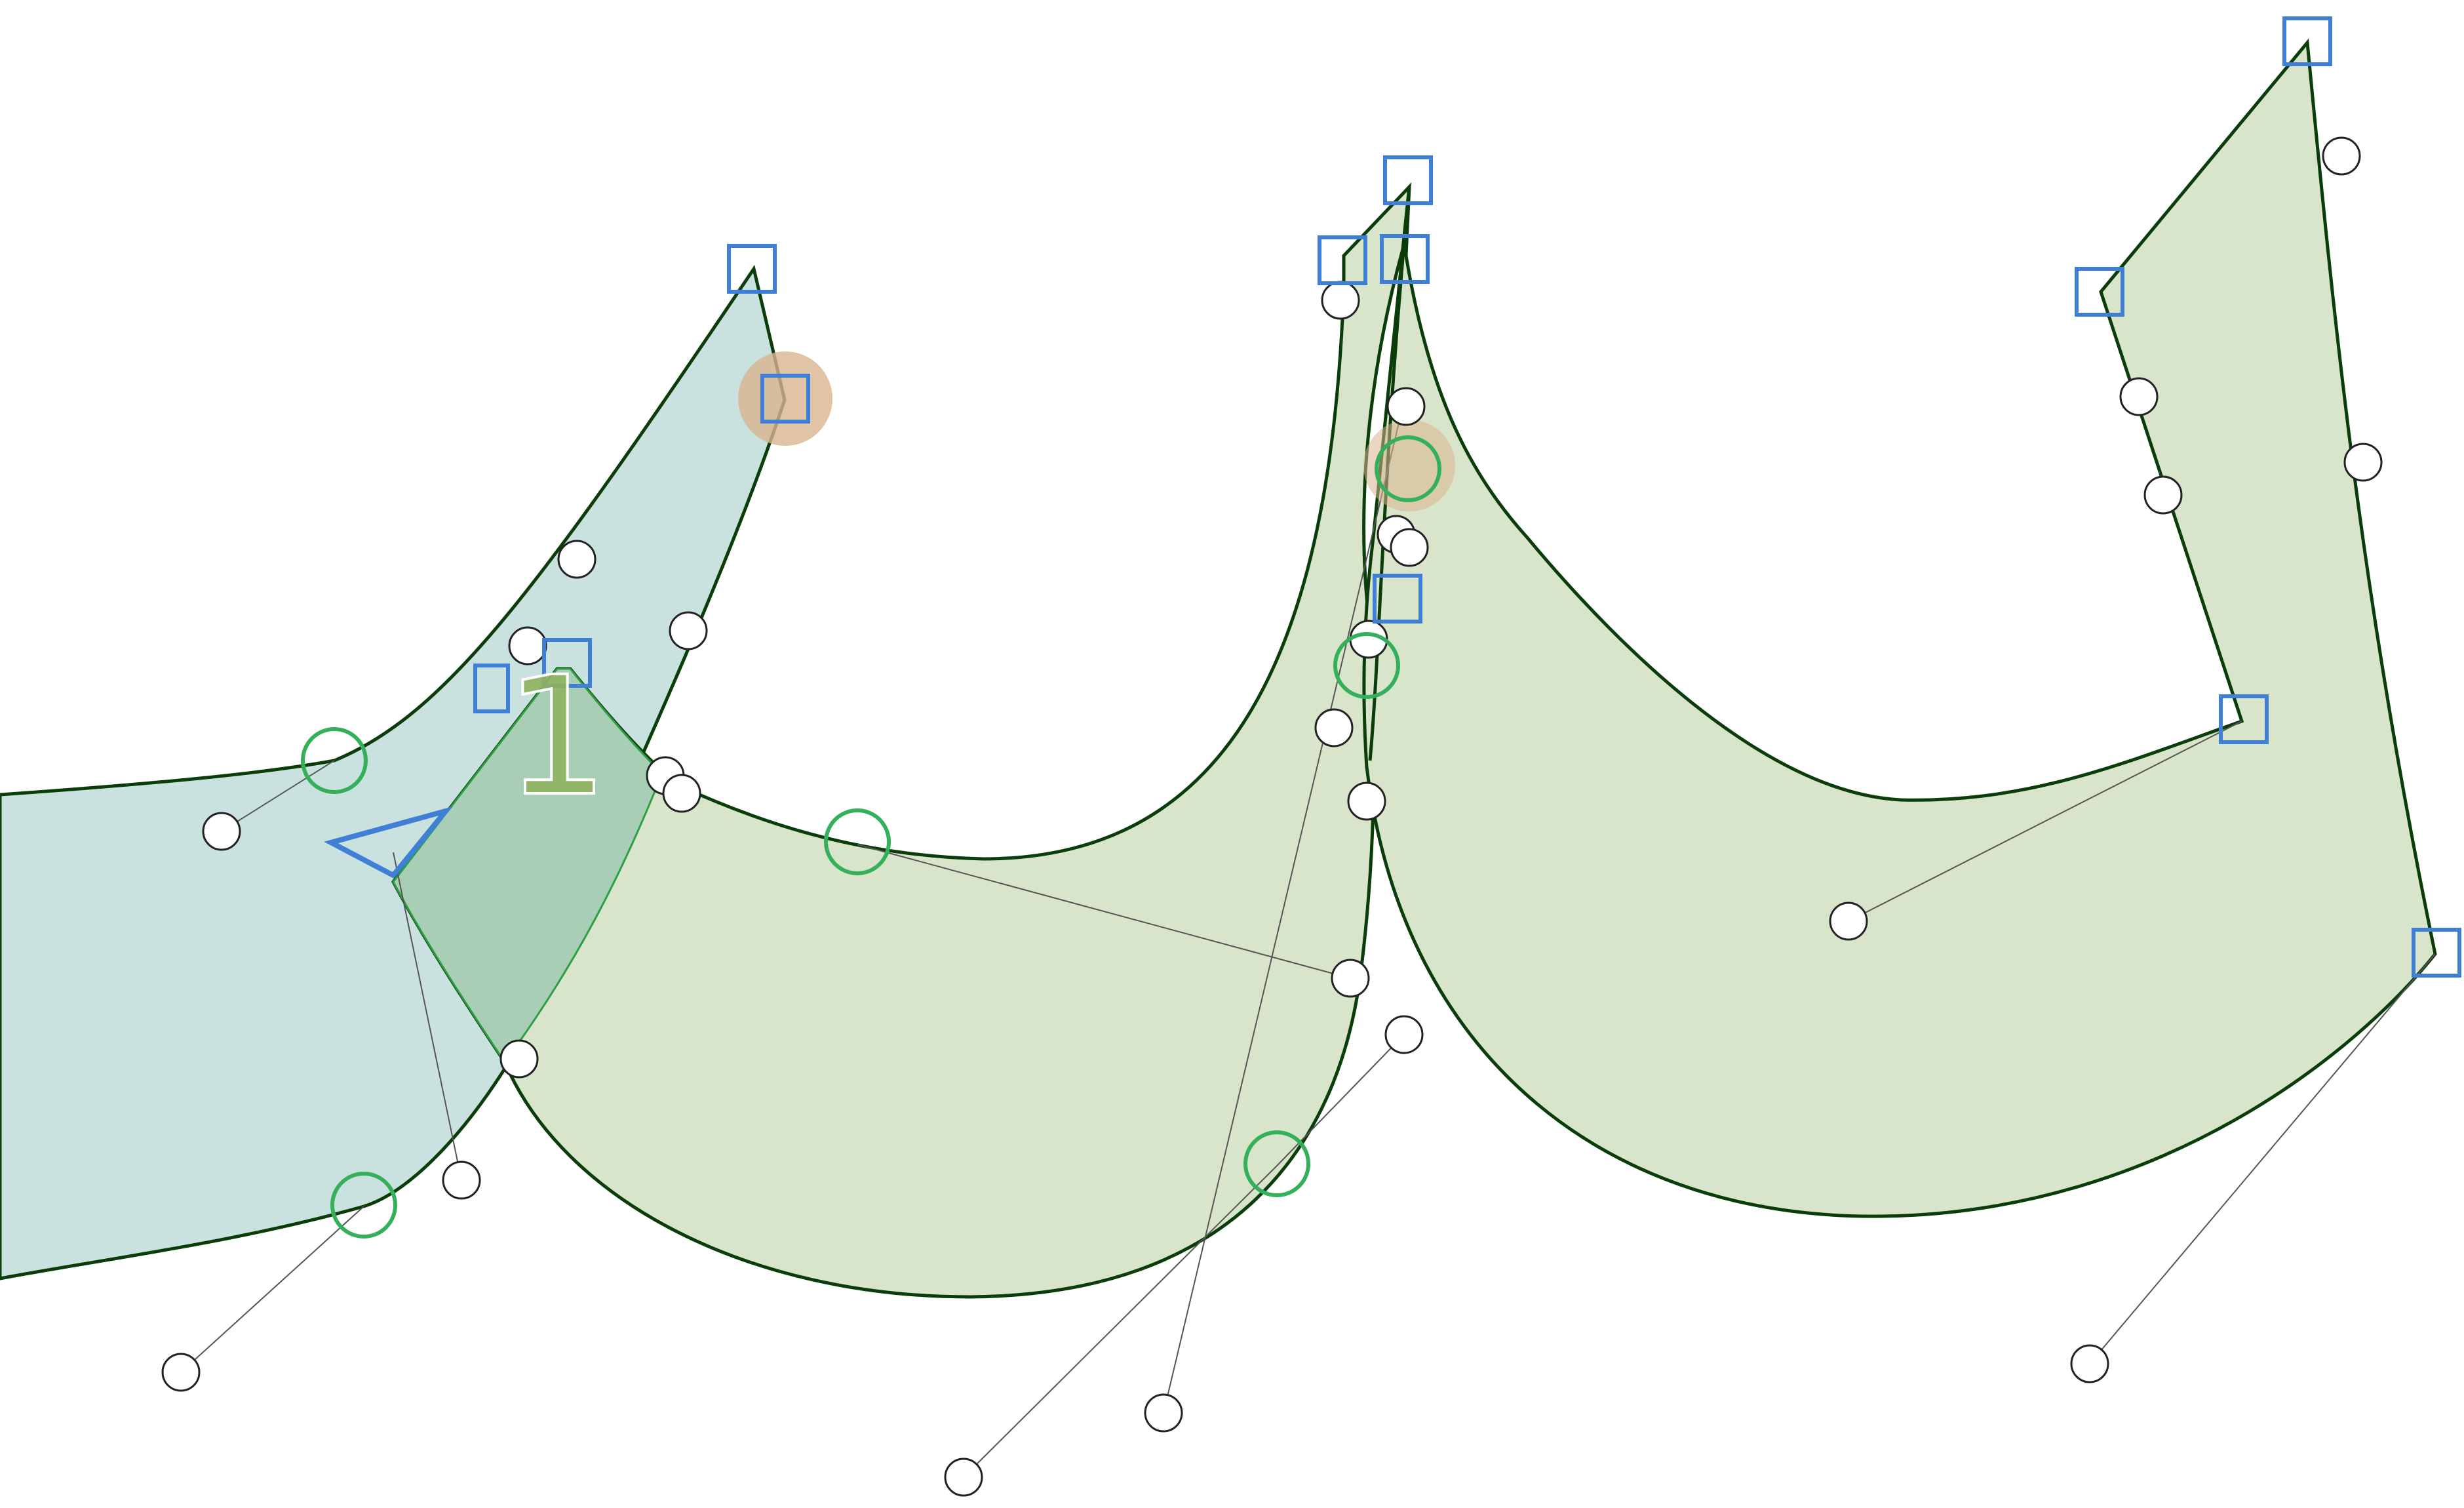 The image size is (2464, 1508). I want to click on overlap-region, so click(527, 865).